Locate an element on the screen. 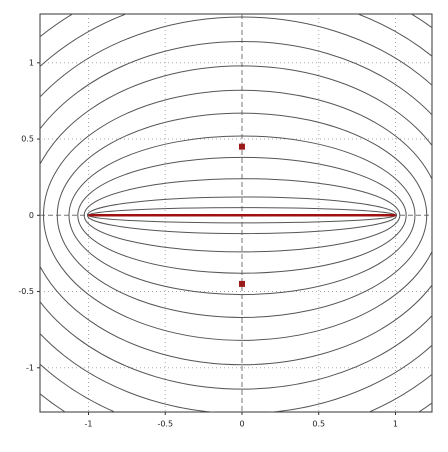 The height and width of the screenshot is (452, 448). x-tick-label: -0.5 is located at coordinates (165, 424).